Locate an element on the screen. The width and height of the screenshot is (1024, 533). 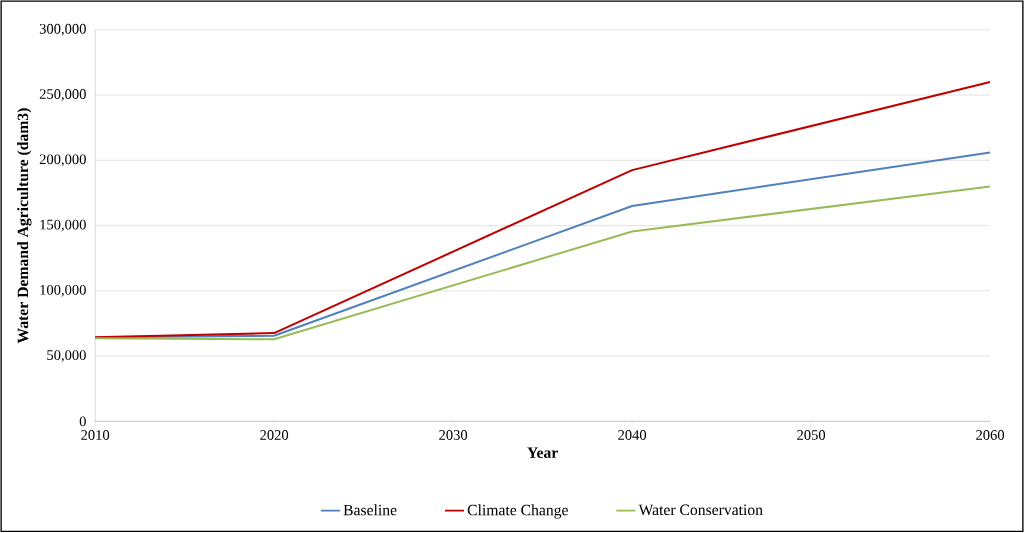
x-tick-label: 2060 is located at coordinates (990, 435).